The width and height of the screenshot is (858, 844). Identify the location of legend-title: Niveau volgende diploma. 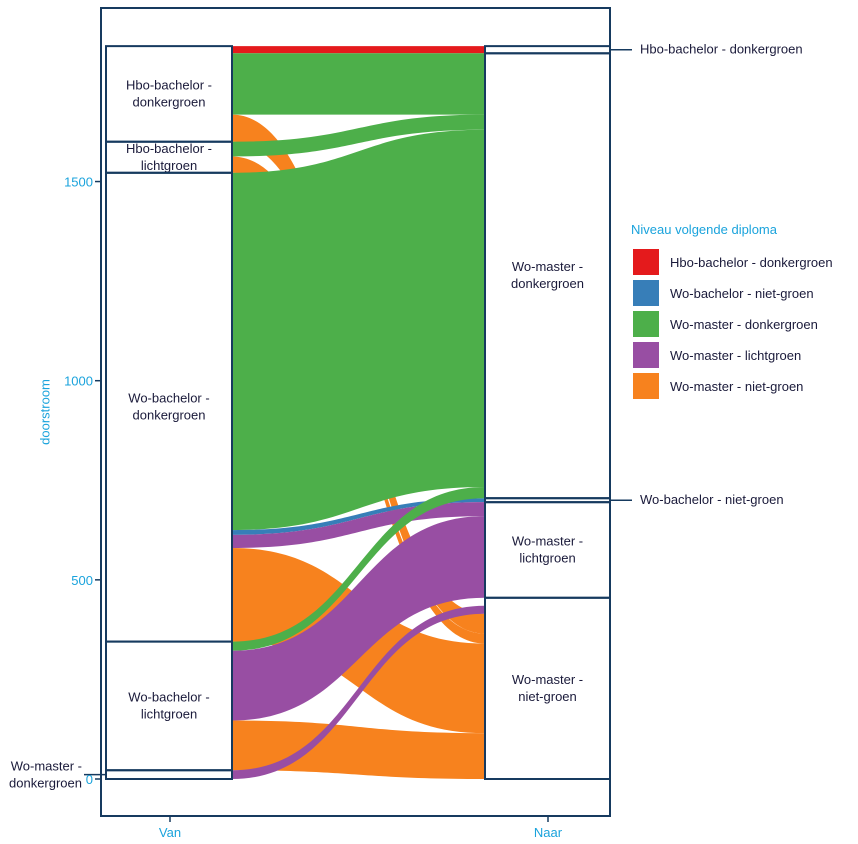
(704, 229).